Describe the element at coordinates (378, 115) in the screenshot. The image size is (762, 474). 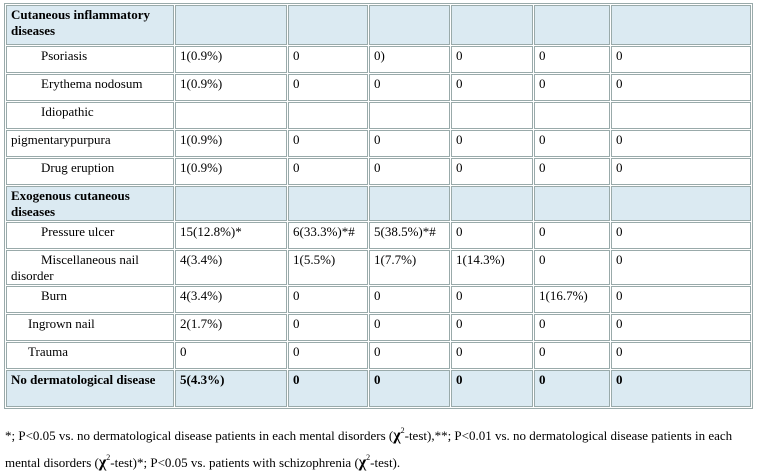
I see `table-row: Idiopathic` at that location.